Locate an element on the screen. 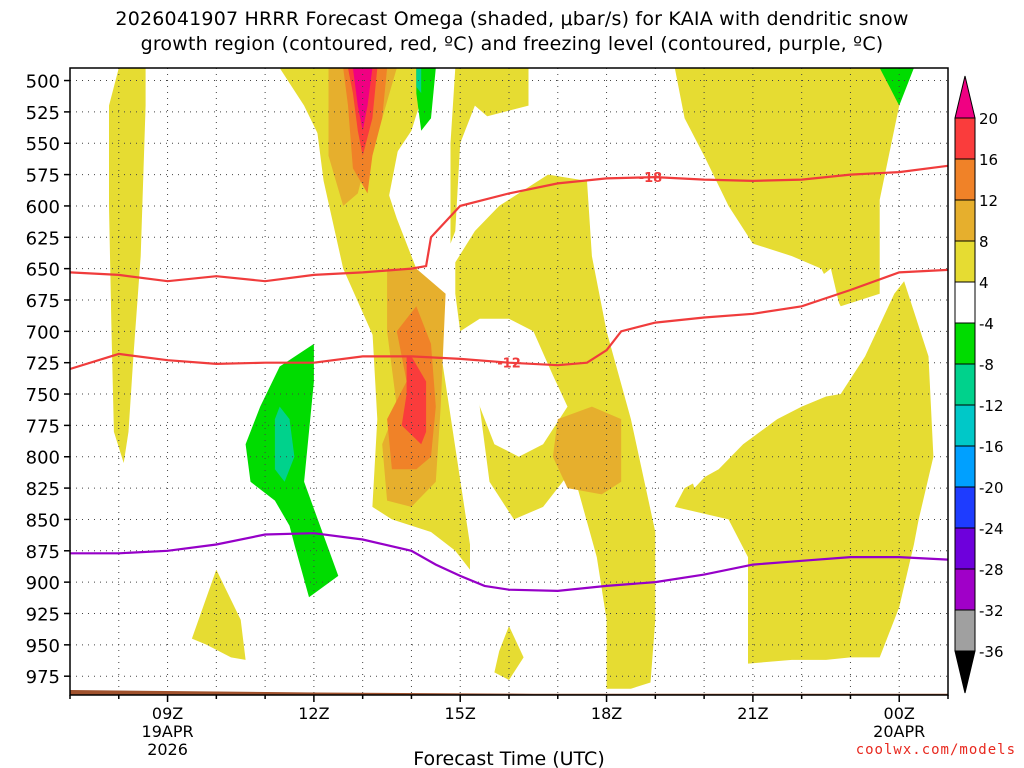 This screenshot has height=768, width=1024. isotherm-line--12 is located at coordinates (509, 319).